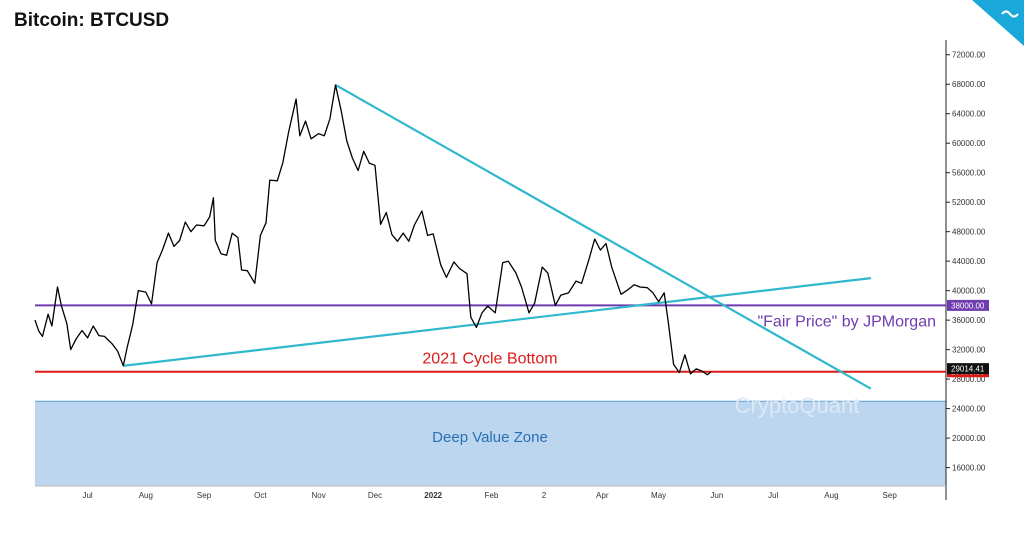 Image resolution: width=1024 pixels, height=552 pixels. I want to click on x-tick-label: Nov, so click(319, 495).